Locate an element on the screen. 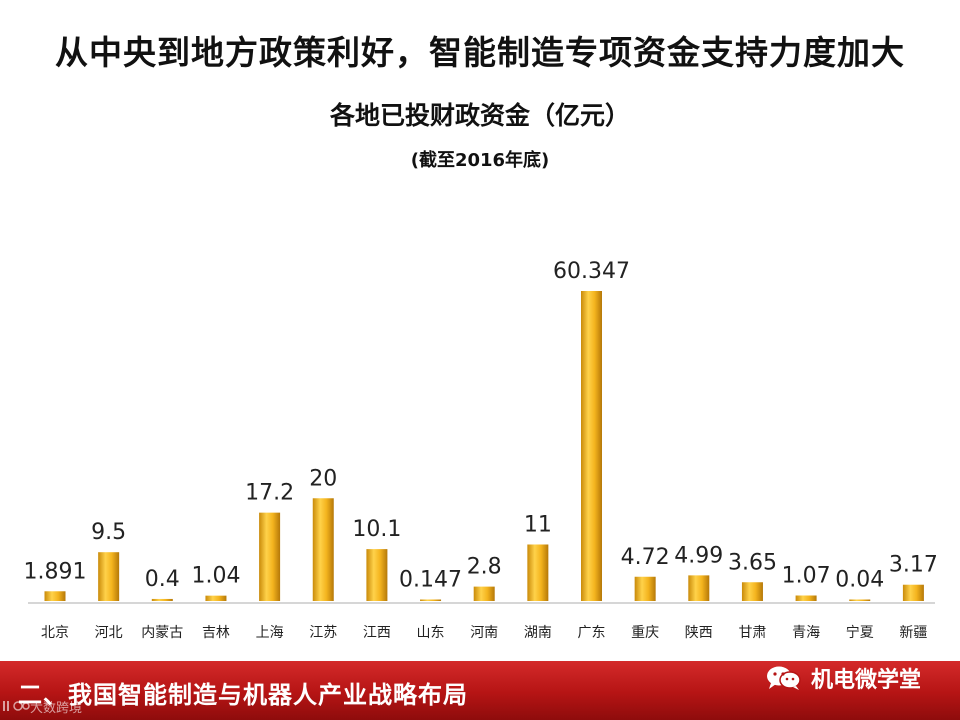 The height and width of the screenshot is (720, 960). value-label: 4.72 is located at coordinates (645, 557).